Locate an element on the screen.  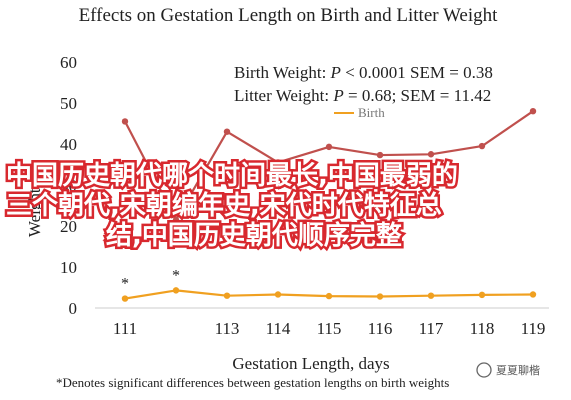
legend-label-litter: Li is located at coordinates (364, 202).